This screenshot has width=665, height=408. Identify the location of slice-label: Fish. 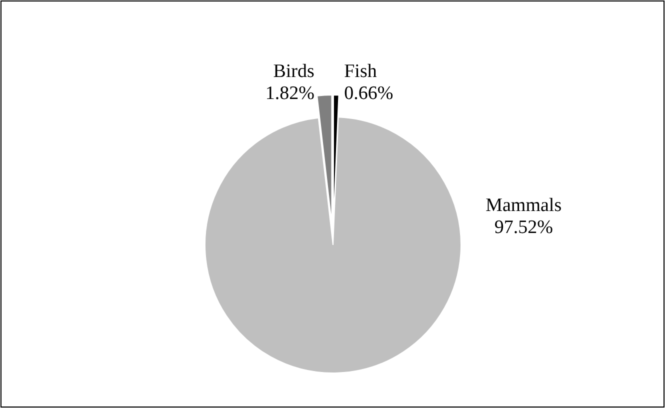
(361, 71).